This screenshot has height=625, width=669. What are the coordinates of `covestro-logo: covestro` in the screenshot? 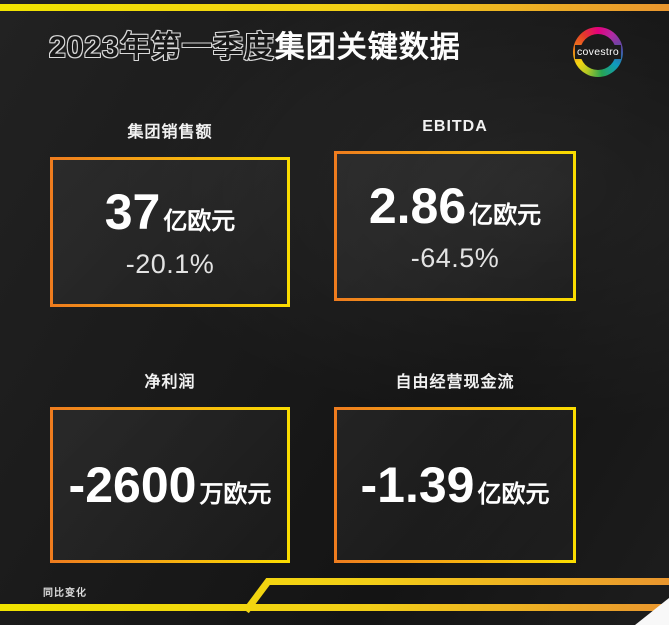 It's located at (598, 52).